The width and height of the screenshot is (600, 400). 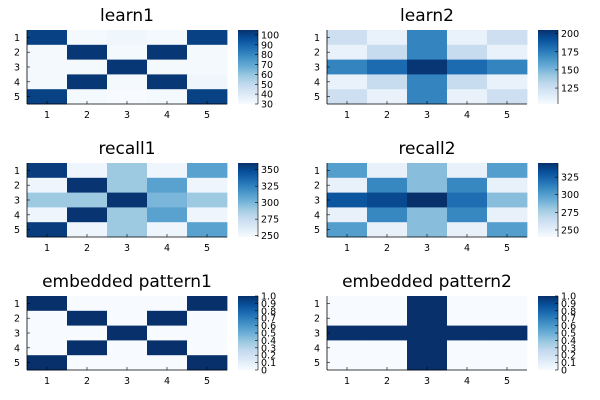 I want to click on panel-title: recall2, so click(x=426, y=149).